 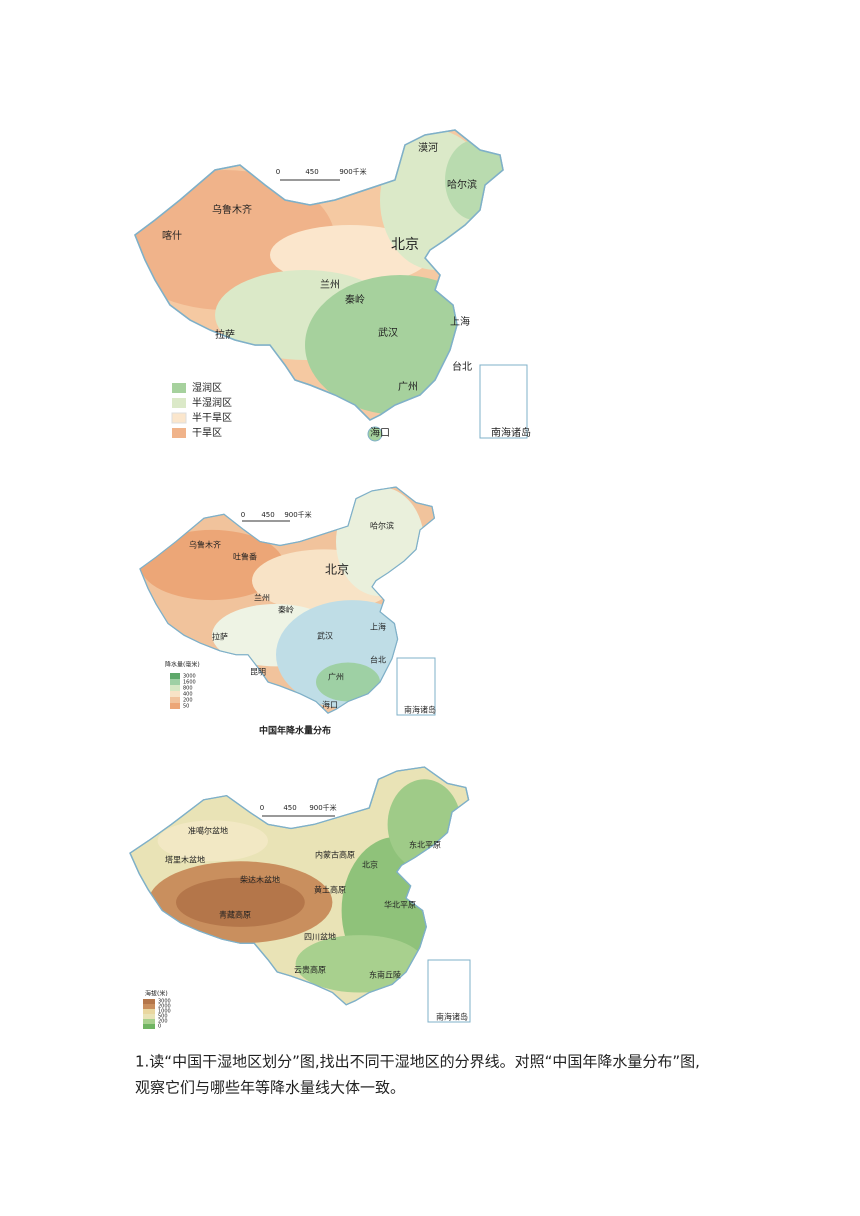 I want to click on question-text: 观察它们与哪些年等降水量线大体一致。, so click(x=270, y=1088).